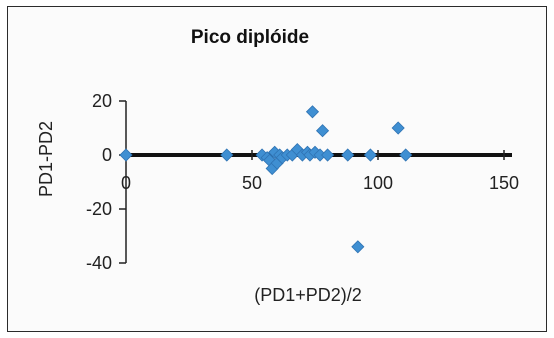  What do you see at coordinates (308, 295) in the screenshot?
I see `x-axis-label: (PD1+PD2)/2` at bounding box center [308, 295].